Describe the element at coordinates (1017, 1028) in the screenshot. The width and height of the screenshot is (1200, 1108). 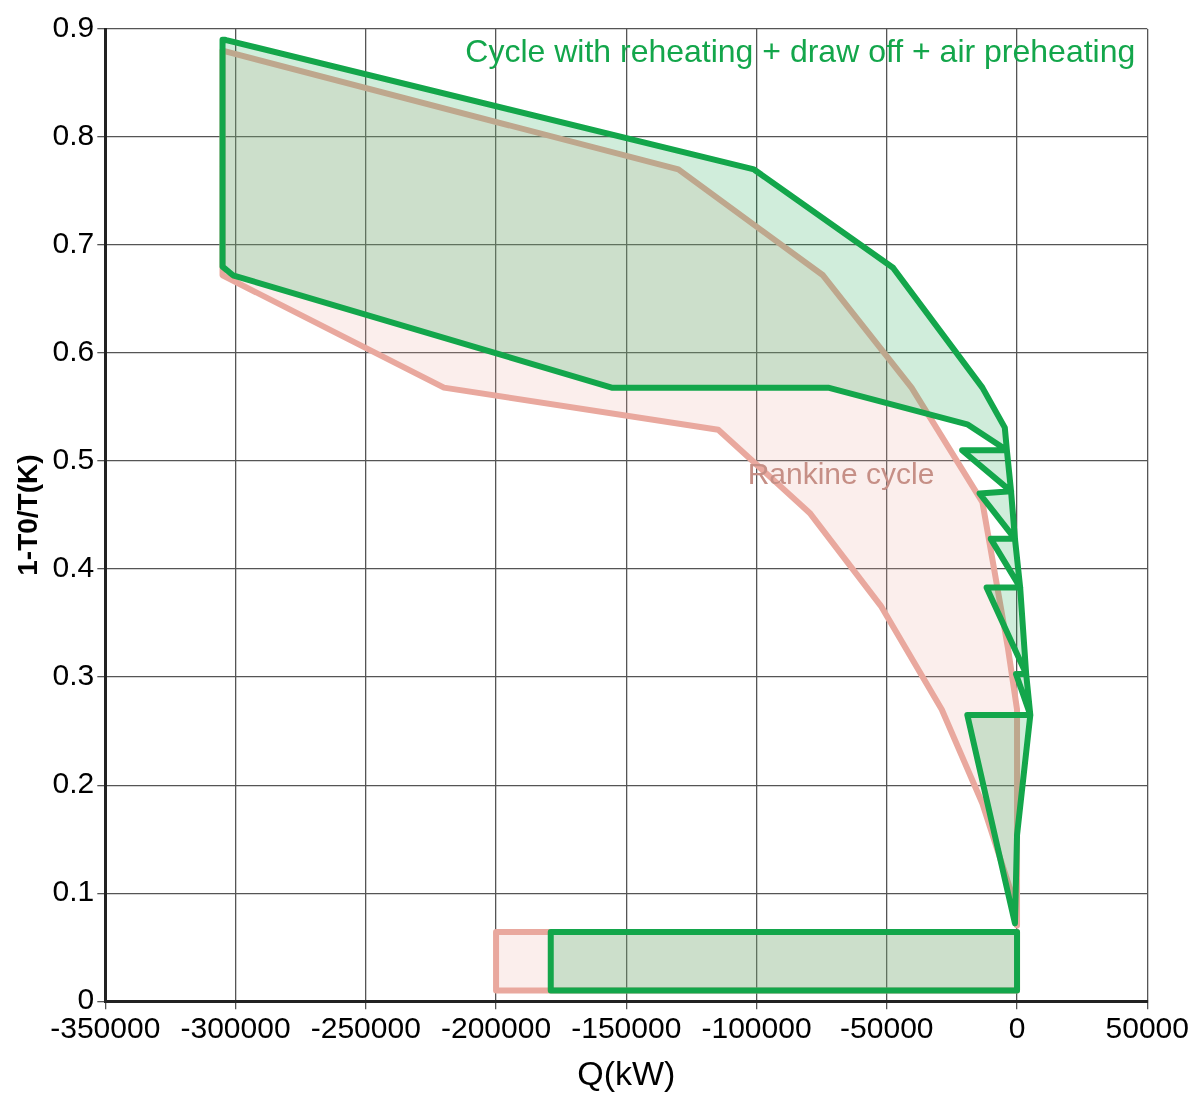
I see `x-tick-label: 0` at that location.